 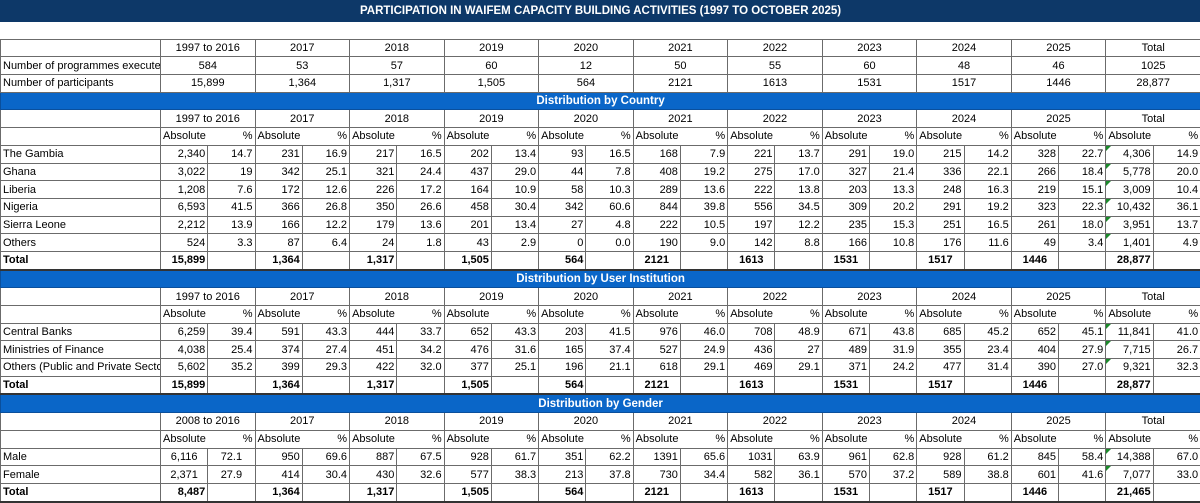 What do you see at coordinates (751, 154) in the screenshot?
I see `absolute-value: 221` at bounding box center [751, 154].